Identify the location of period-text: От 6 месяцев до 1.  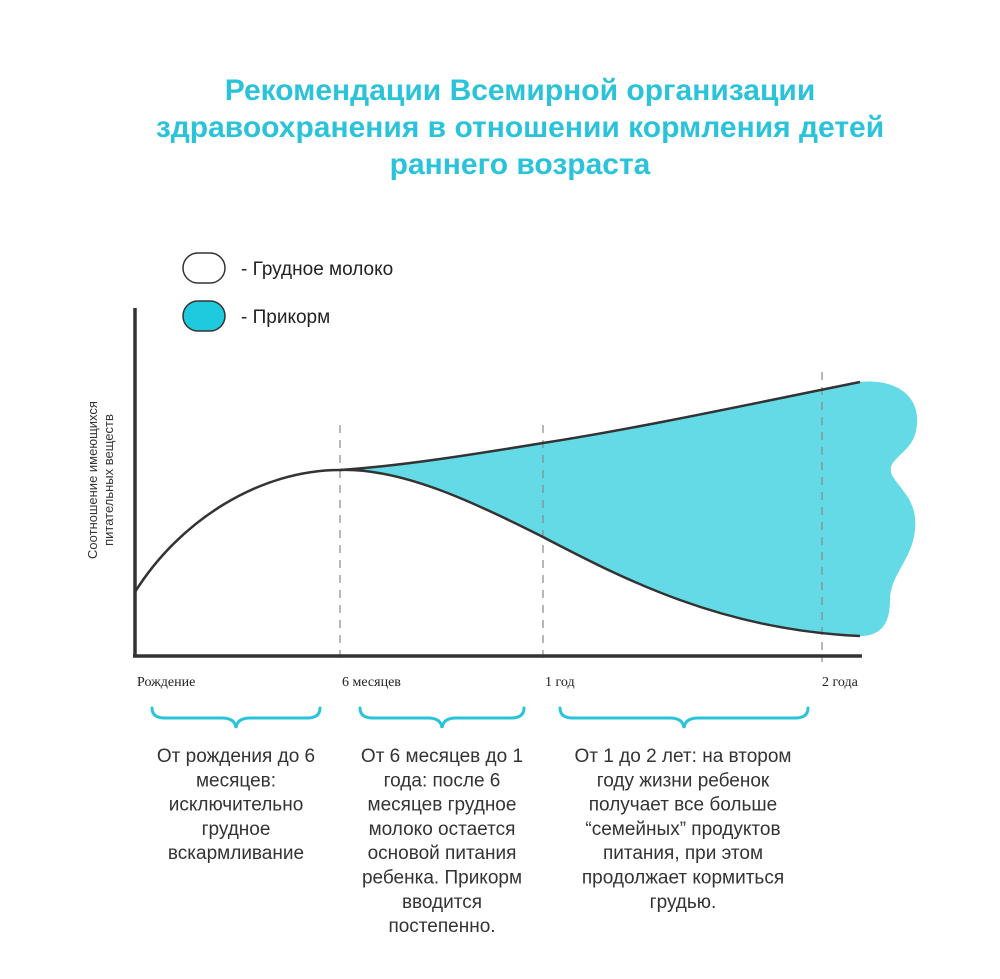
(442, 756).